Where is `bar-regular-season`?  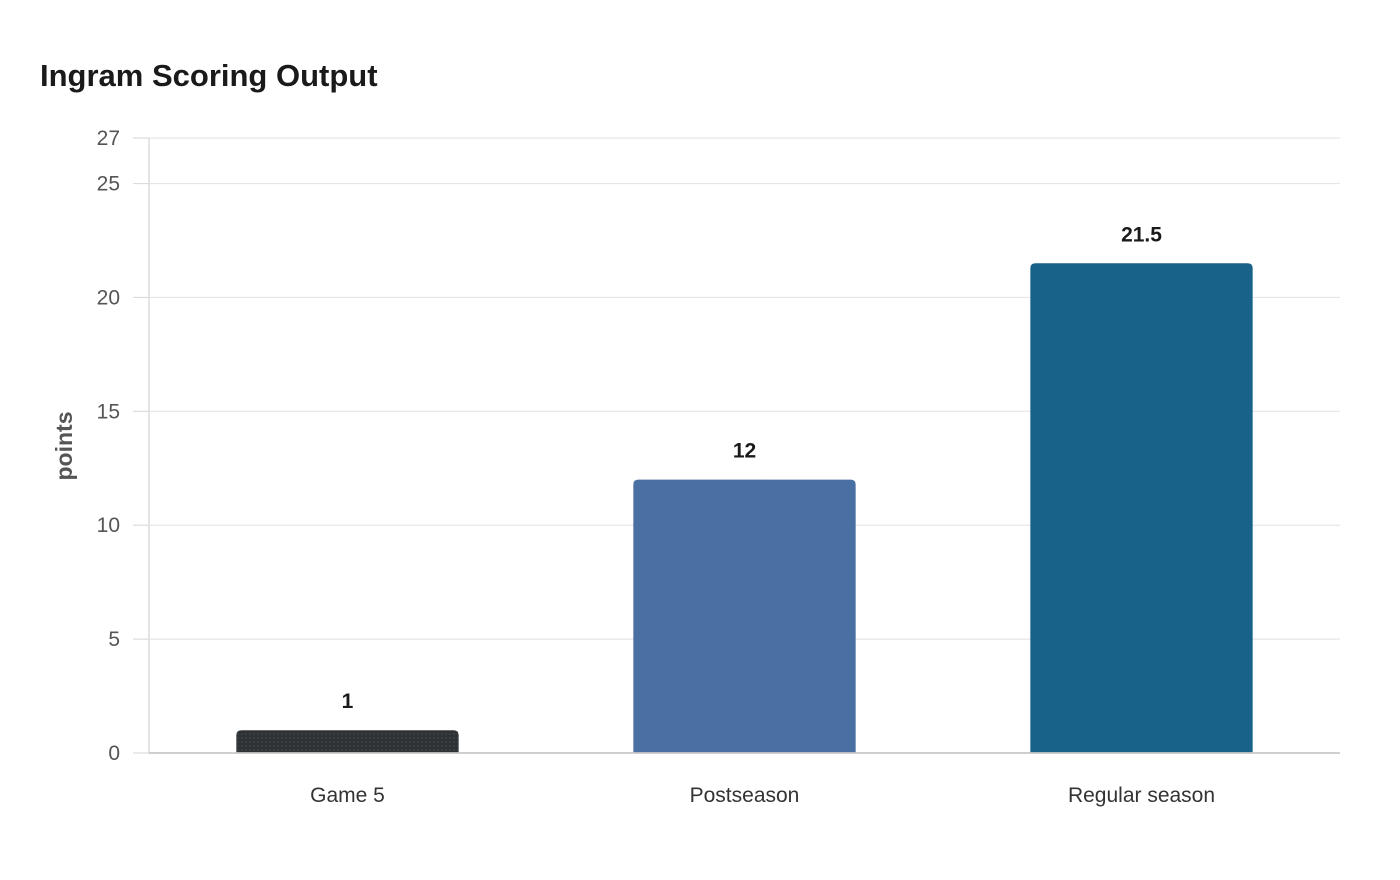
bar-regular-season is located at coordinates (1141, 508).